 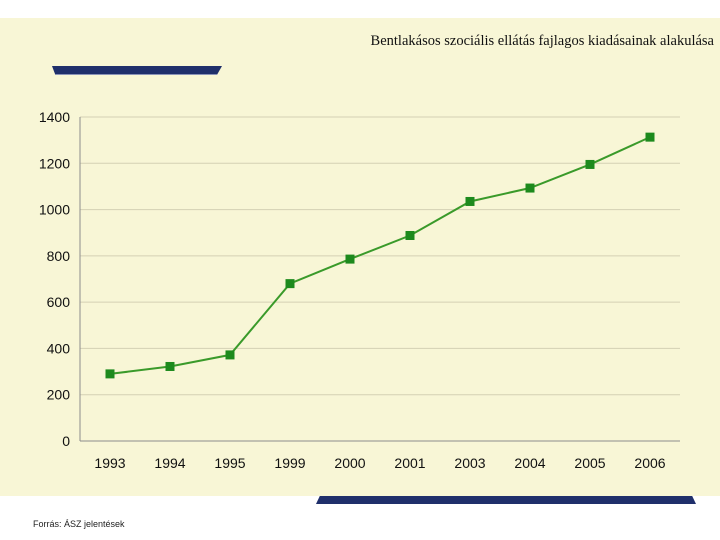 I want to click on data-point-2000, so click(x=350, y=259).